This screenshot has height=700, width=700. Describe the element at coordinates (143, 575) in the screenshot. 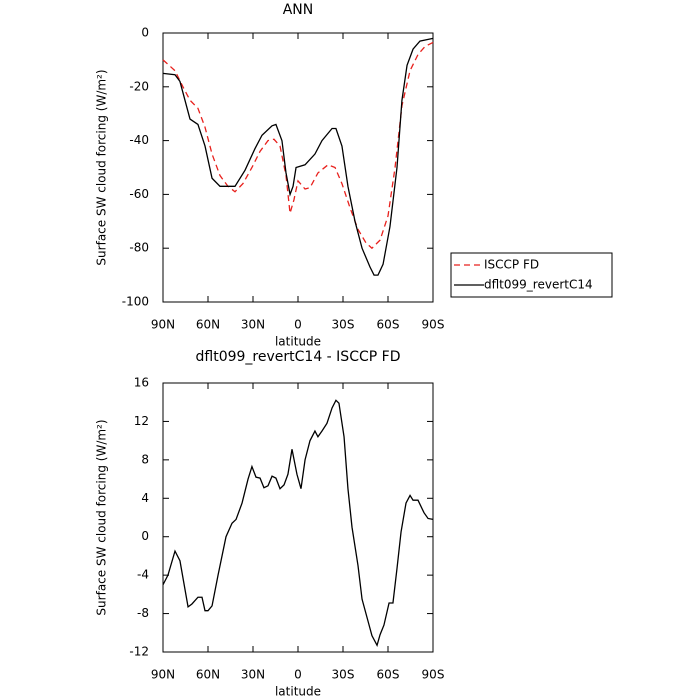

I see `y-tick-label: -4` at that location.